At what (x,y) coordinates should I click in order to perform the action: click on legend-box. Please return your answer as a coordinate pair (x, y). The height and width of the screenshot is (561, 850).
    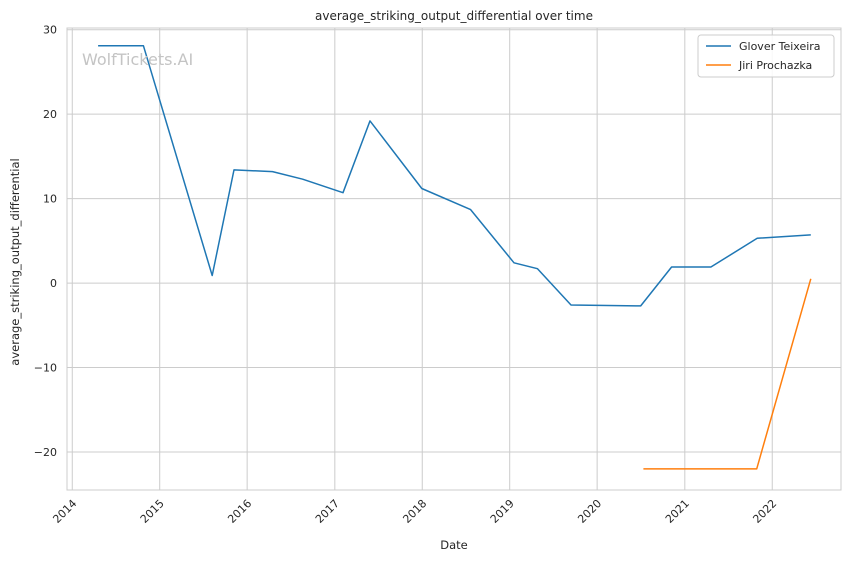
    Looking at the image, I should click on (766, 56).